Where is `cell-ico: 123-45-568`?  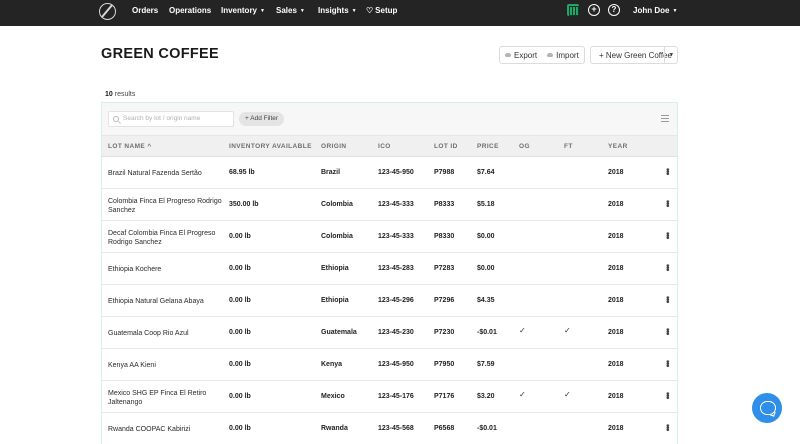
cell-ico: 123-45-568 is located at coordinates (396, 428).